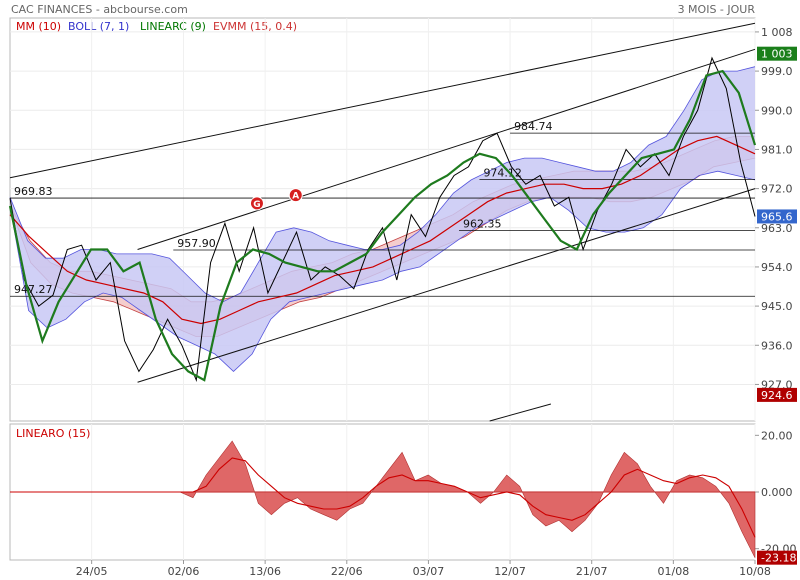  Describe the element at coordinates (533, 126) in the screenshot. I see `level-label: 984.74` at that location.